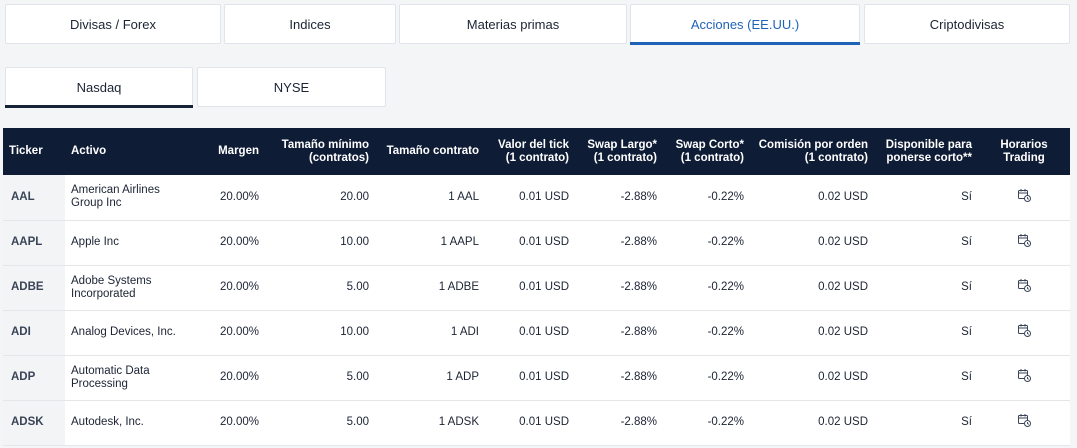  Describe the element at coordinates (34, 423) in the screenshot. I see `ticker-cell: ADSK` at that location.